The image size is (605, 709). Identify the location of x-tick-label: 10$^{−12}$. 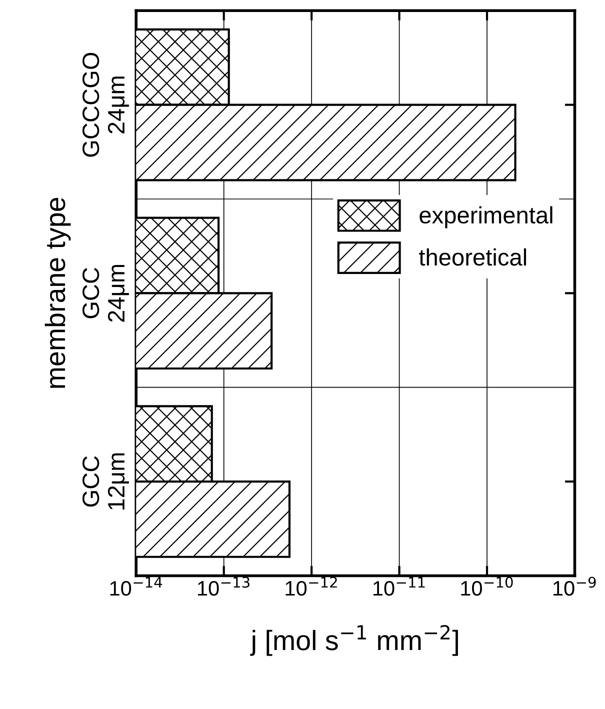
(311, 586).